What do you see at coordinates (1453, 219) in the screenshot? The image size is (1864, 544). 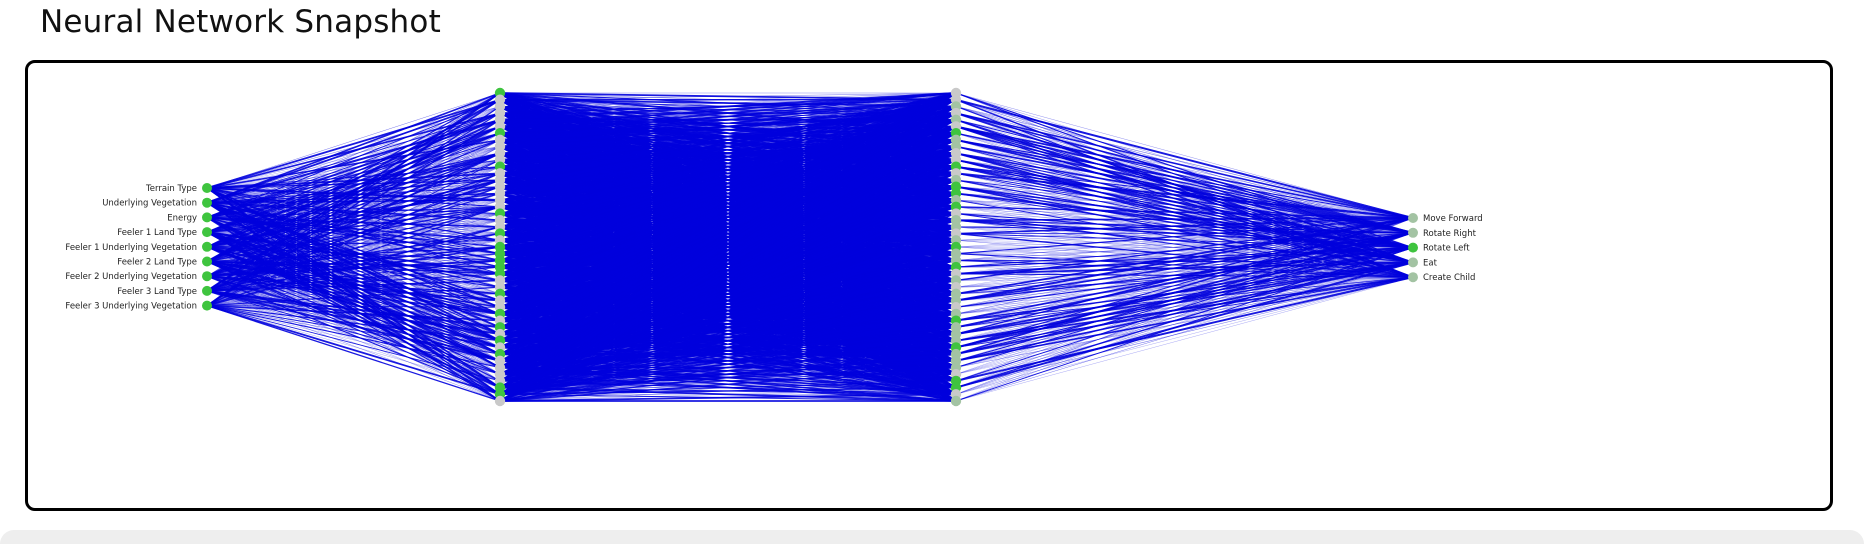 I see `output-label: Move Forward` at bounding box center [1453, 219].